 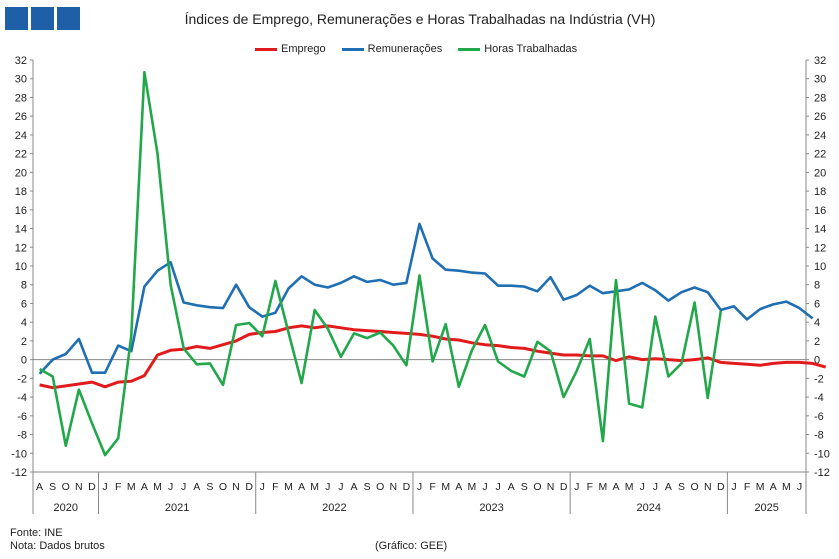 What do you see at coordinates (36, 533) in the screenshot?
I see `footer-source: Fonte: INE` at bounding box center [36, 533].